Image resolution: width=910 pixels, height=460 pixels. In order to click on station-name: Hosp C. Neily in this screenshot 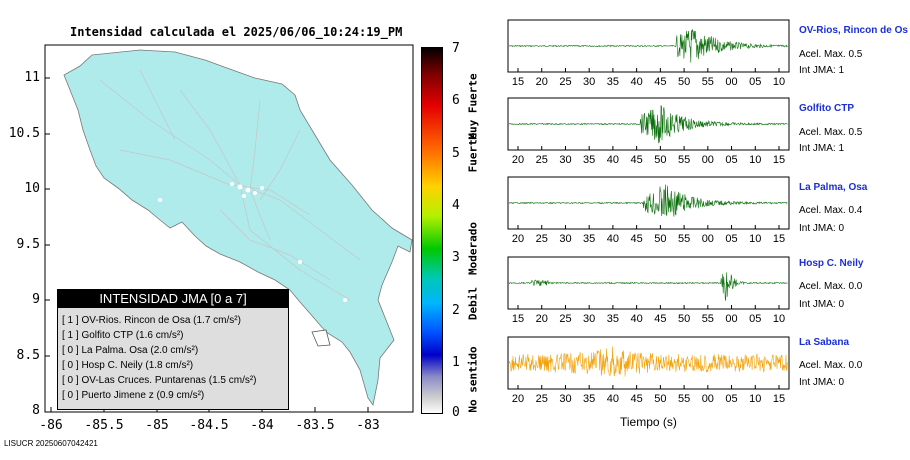, I will do `click(831, 263)`.